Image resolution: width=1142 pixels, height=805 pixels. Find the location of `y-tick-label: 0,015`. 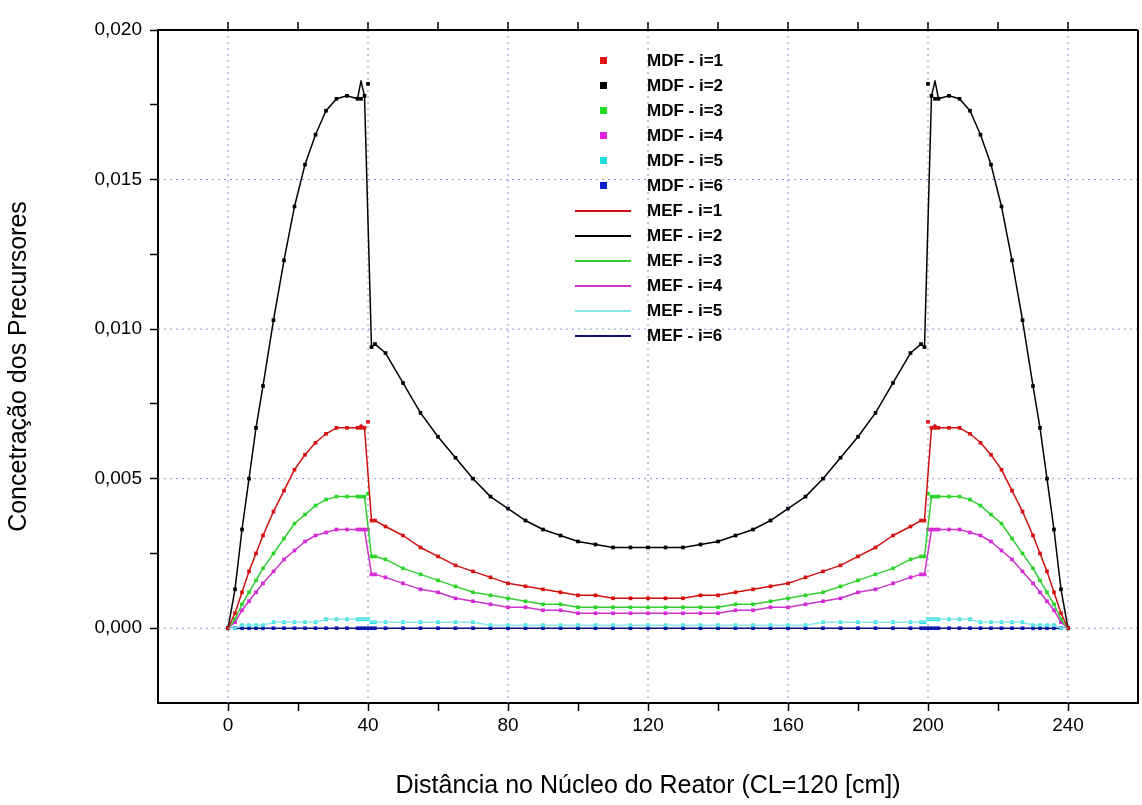

y-tick-label: 0,015 is located at coordinates (118, 178).